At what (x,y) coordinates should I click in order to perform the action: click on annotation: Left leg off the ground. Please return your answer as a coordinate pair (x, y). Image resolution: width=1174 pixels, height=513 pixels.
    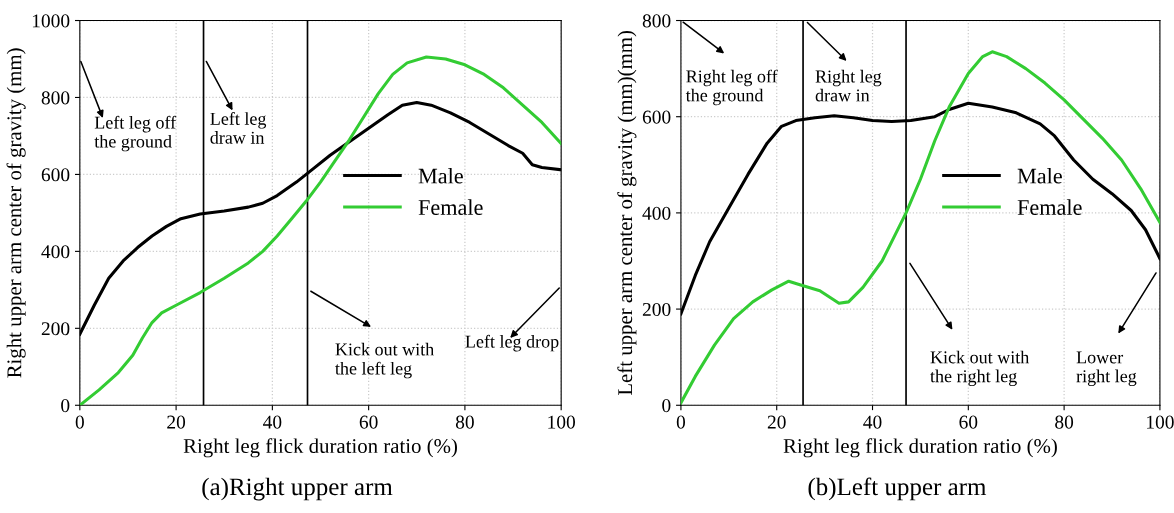
    Looking at the image, I should click on (135, 133).